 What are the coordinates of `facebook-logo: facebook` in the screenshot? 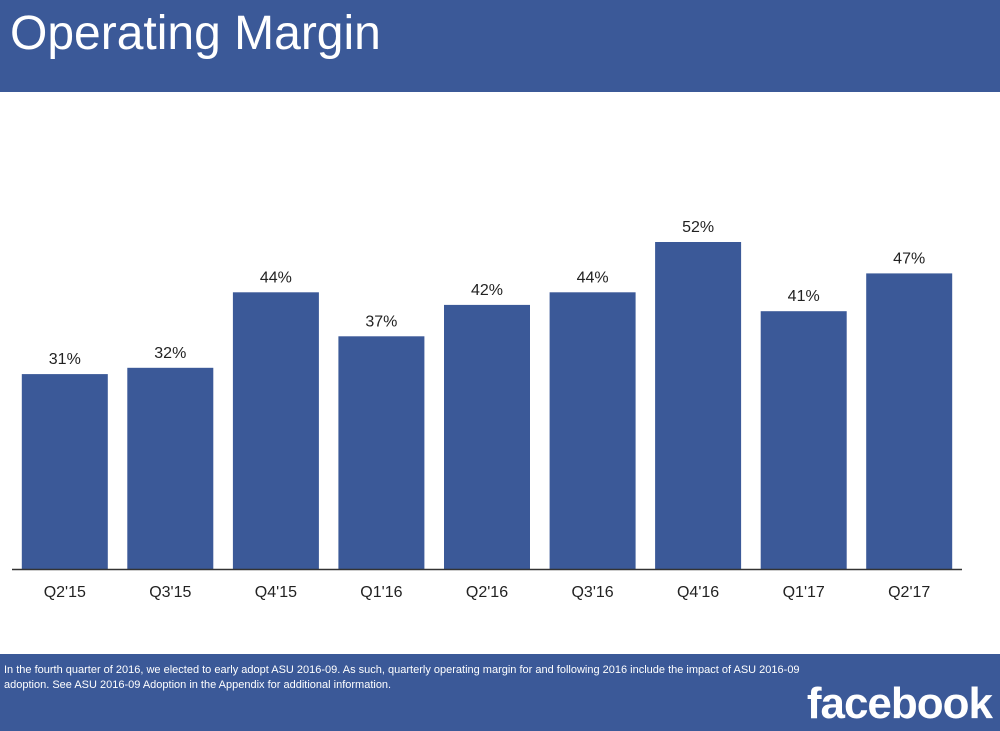 It's located at (899, 703).